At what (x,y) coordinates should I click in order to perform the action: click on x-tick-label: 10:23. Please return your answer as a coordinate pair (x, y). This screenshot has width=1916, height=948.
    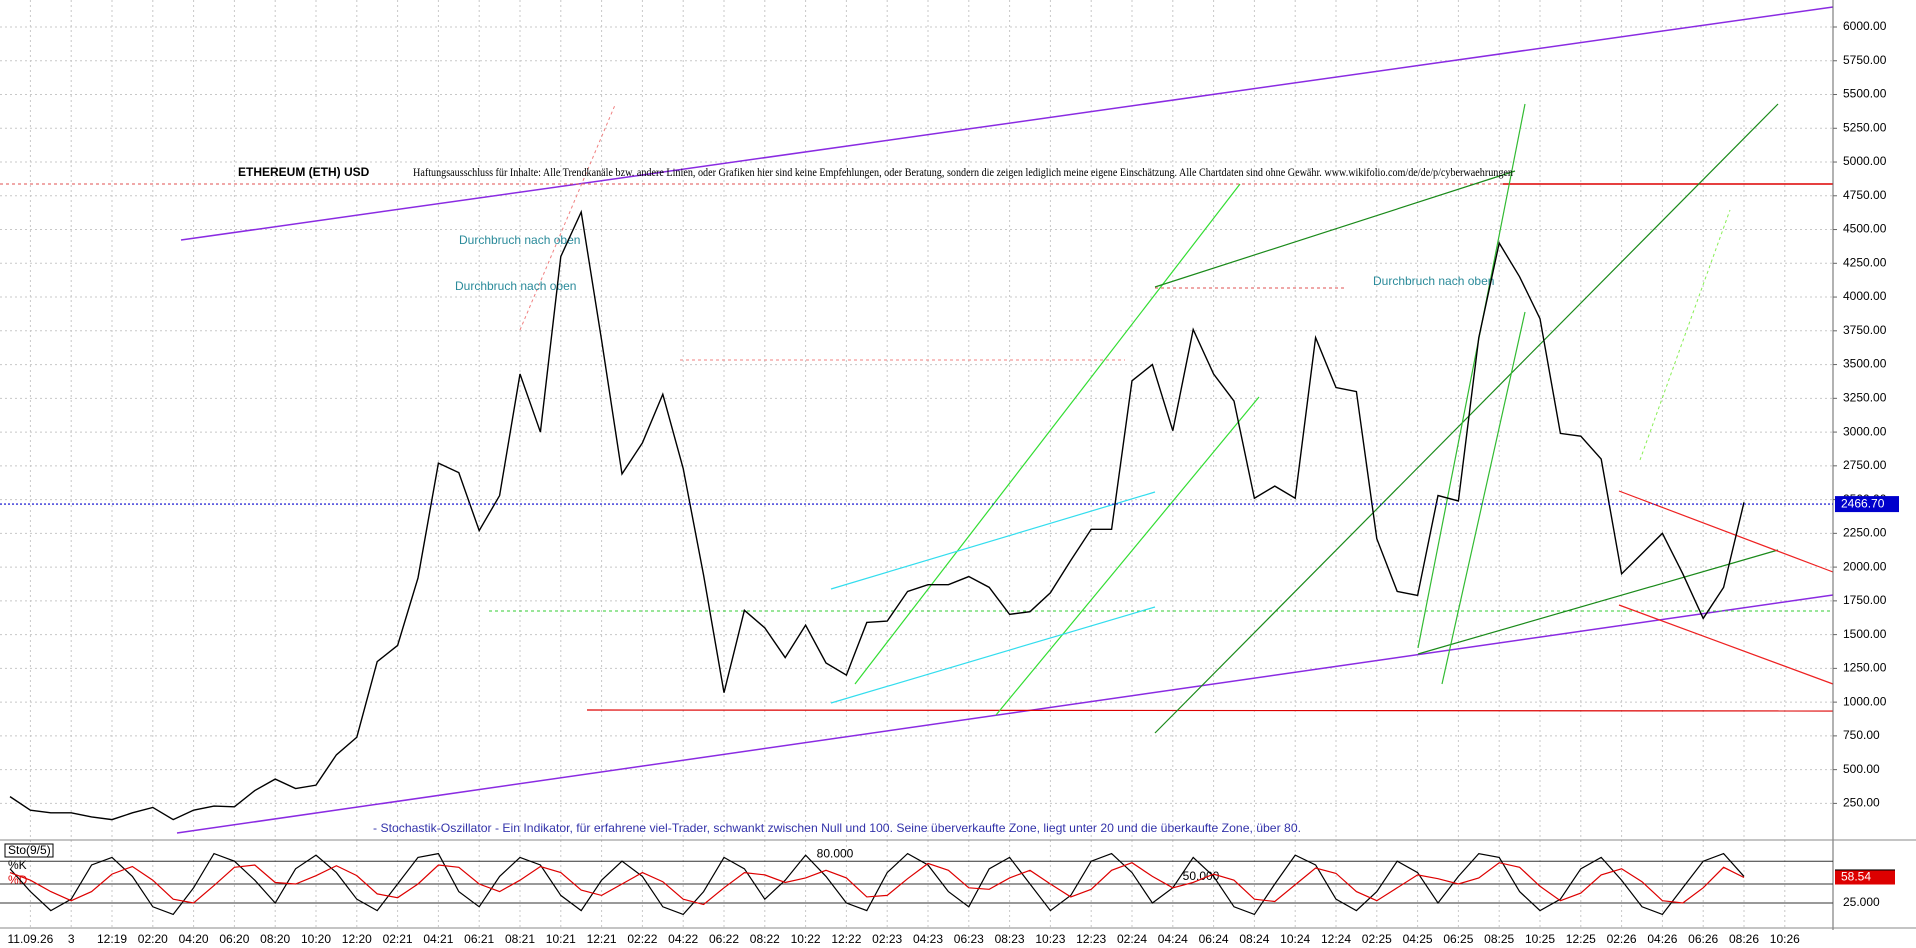
    Looking at the image, I should click on (1050, 939).